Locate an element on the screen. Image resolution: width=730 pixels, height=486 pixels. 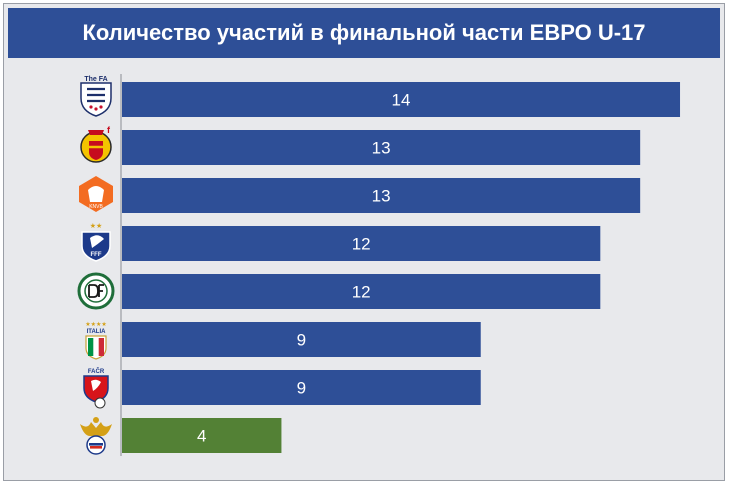
bar-italy-figc is located at coordinates (301, 339).